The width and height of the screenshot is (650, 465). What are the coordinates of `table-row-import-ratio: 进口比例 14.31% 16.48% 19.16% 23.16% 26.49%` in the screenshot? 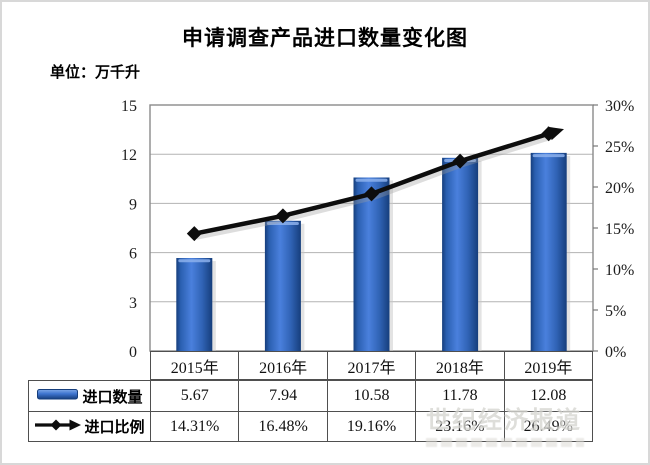 It's located at (310, 426).